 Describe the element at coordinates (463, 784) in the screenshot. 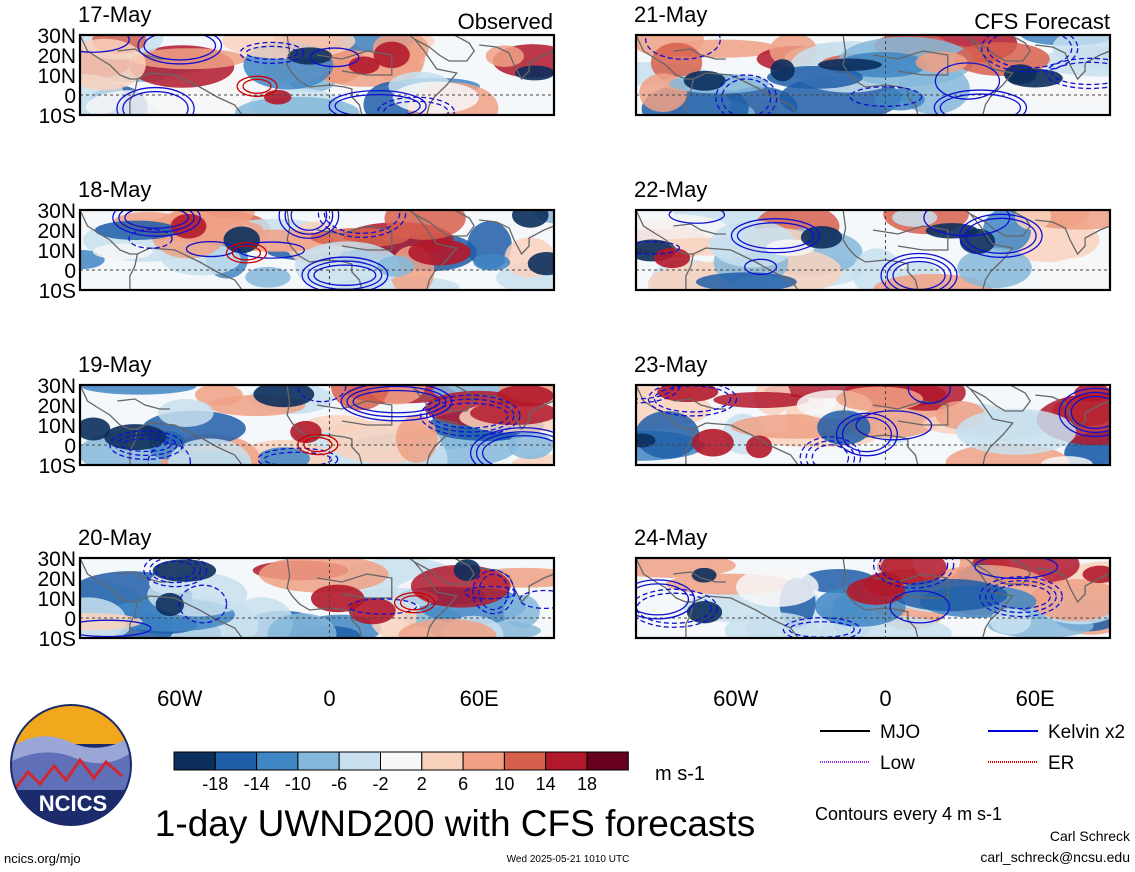

I see `colorbar-tick-label: 6` at that location.